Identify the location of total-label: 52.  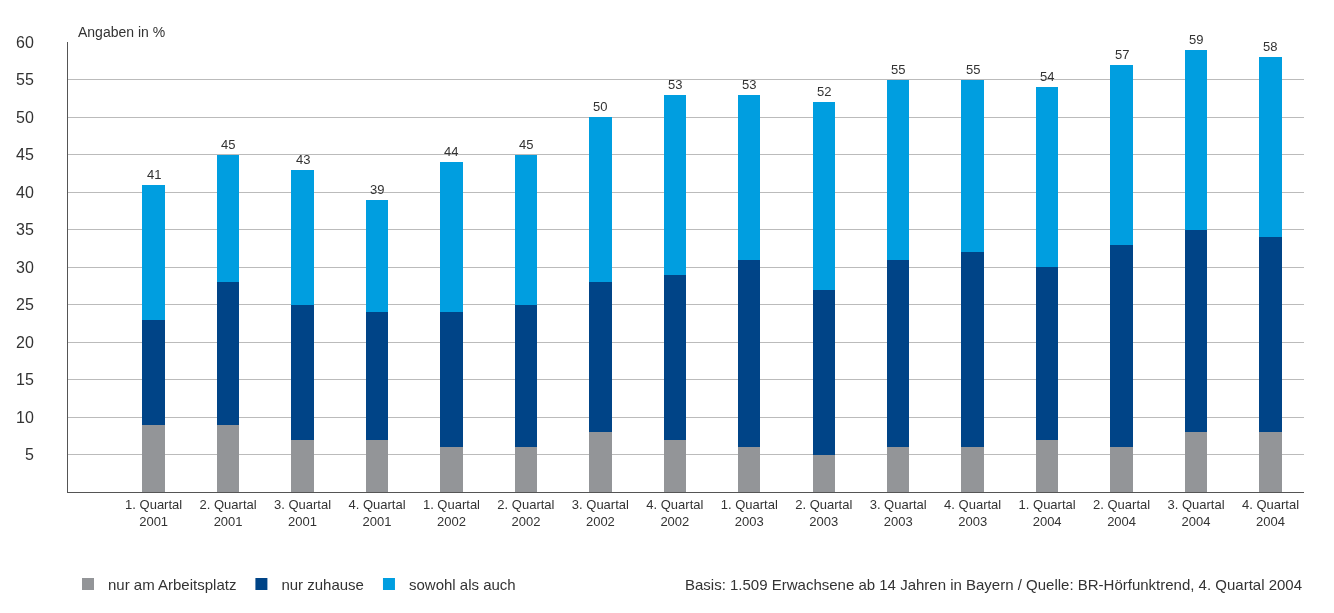
(824, 91).